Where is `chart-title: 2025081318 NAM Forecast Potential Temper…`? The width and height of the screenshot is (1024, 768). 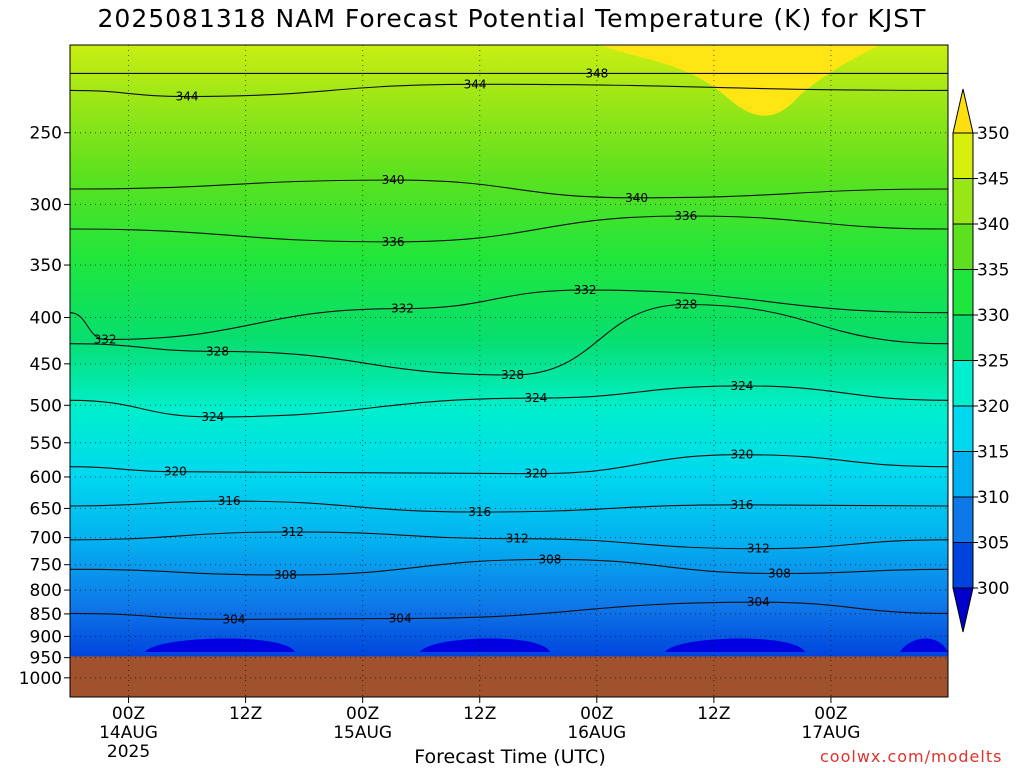 chart-title: 2025081318 NAM Forecast Potential Temper… is located at coordinates (512, 18).